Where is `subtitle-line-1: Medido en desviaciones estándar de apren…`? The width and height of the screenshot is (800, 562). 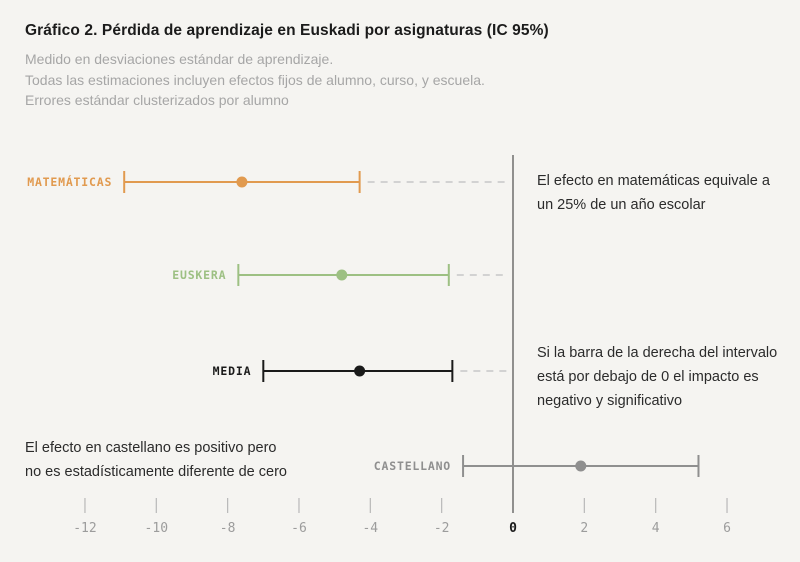
subtitle-line-1: Medido en desviaciones estándar de apren… is located at coordinates (179, 59).